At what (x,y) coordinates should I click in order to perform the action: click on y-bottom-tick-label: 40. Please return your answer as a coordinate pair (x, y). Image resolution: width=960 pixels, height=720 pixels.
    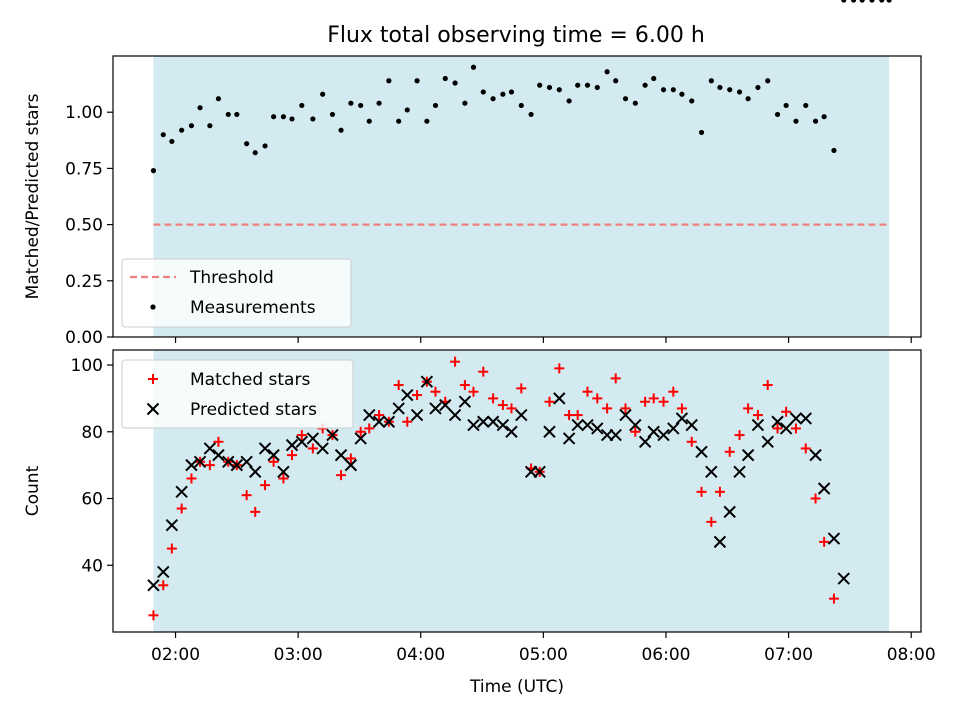
    Looking at the image, I should click on (92, 566).